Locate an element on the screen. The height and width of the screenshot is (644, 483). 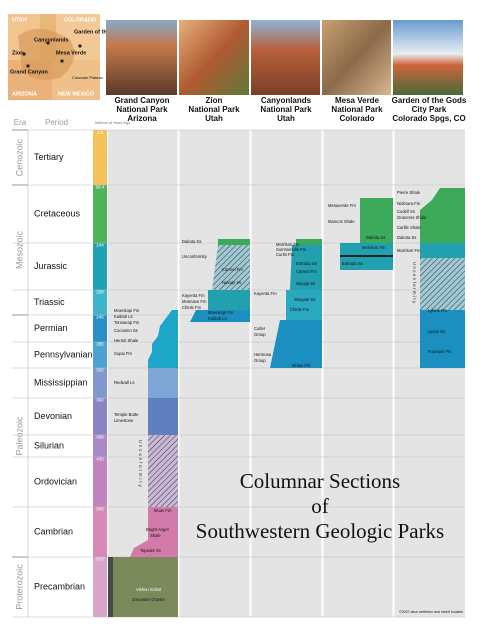
formation-label: Hermit Shale is located at coordinates (126, 340).